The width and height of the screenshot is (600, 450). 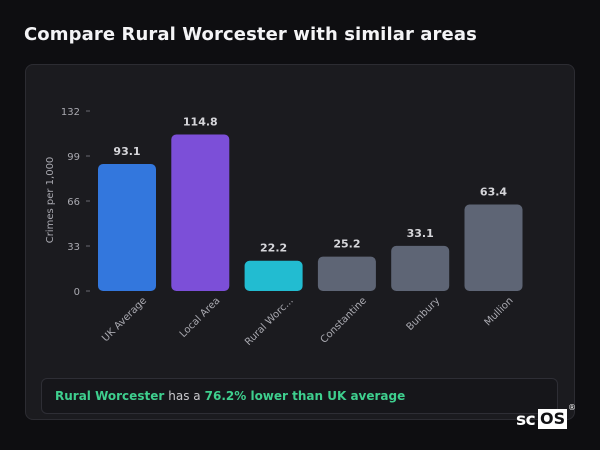 I want to click on bar-data-label: 114.8, so click(x=200, y=121).